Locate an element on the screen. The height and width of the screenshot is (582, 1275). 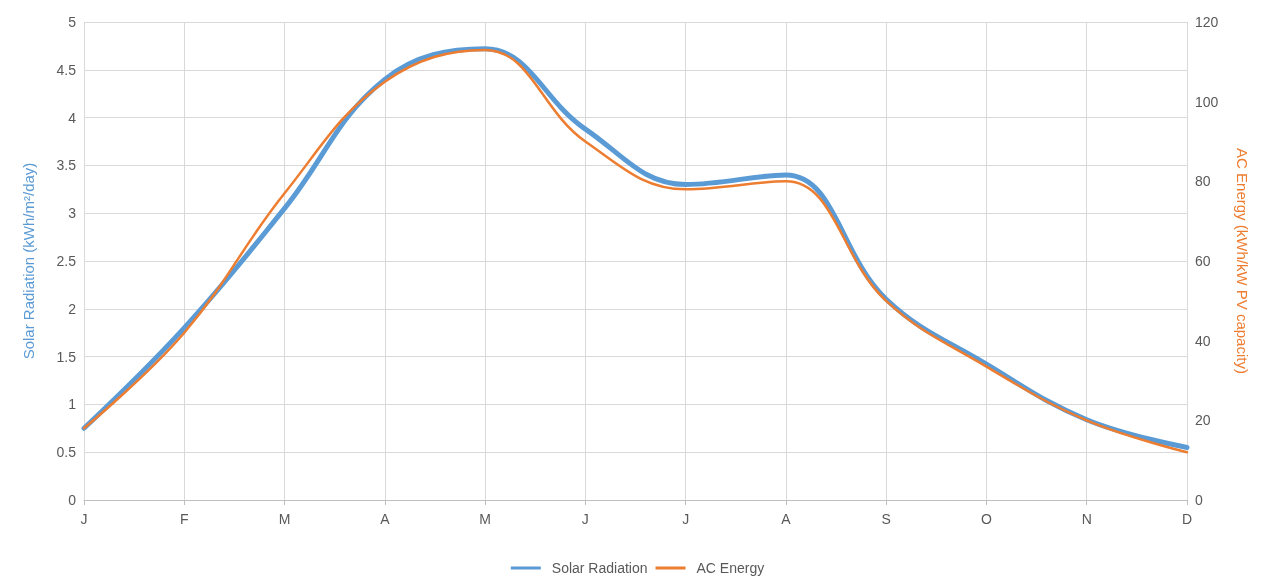
y-tick-label: 2.5 is located at coordinates (66, 261).